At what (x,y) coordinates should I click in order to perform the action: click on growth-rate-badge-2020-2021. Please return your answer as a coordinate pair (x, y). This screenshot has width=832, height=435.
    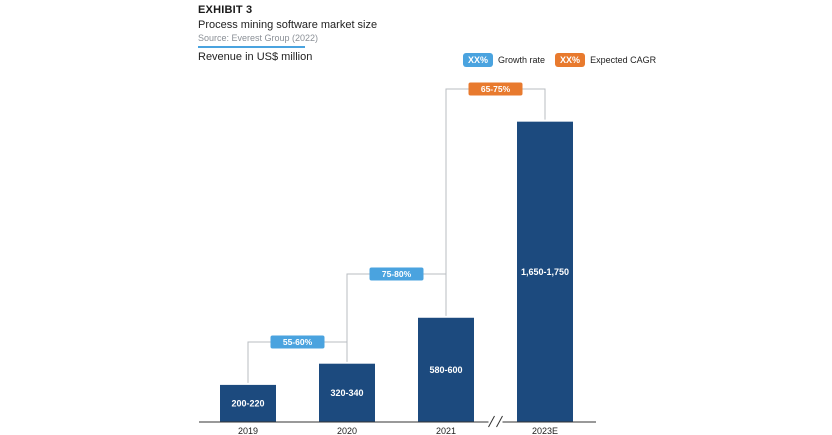
    Looking at the image, I should click on (396, 274).